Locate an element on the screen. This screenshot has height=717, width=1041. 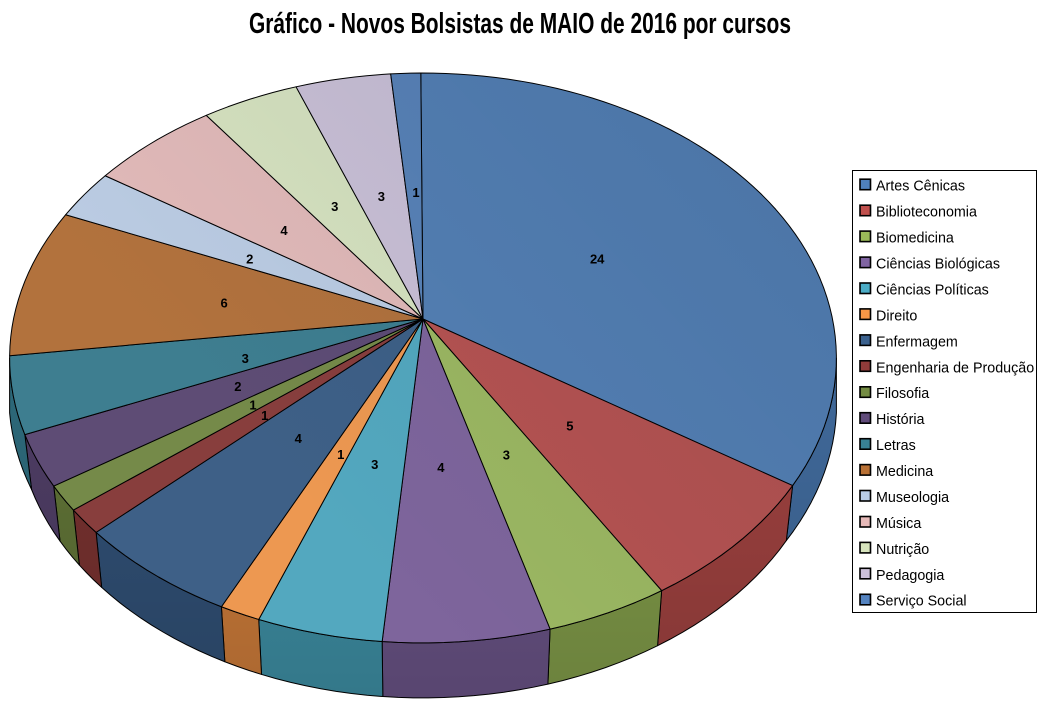
svg-text: Biomedicina is located at coordinates (915, 239).